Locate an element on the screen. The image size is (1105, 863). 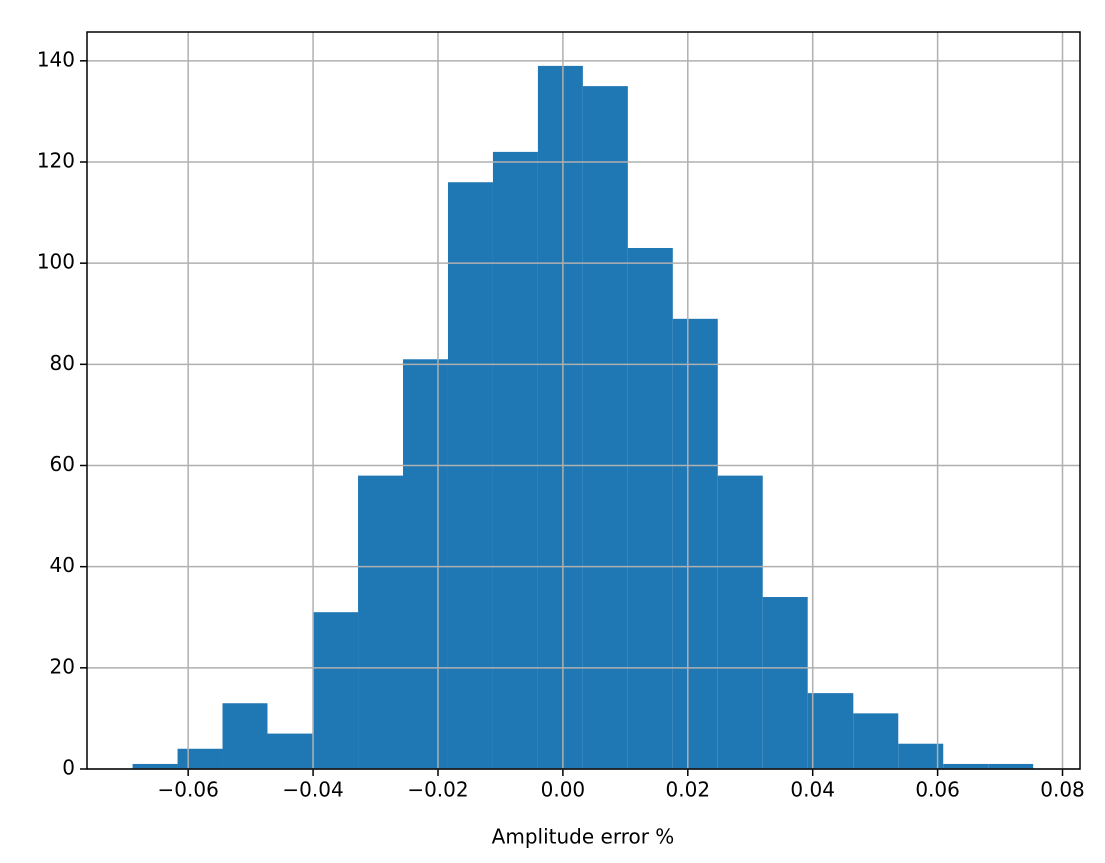
x-tick-label: 0.04 is located at coordinates (812, 790).